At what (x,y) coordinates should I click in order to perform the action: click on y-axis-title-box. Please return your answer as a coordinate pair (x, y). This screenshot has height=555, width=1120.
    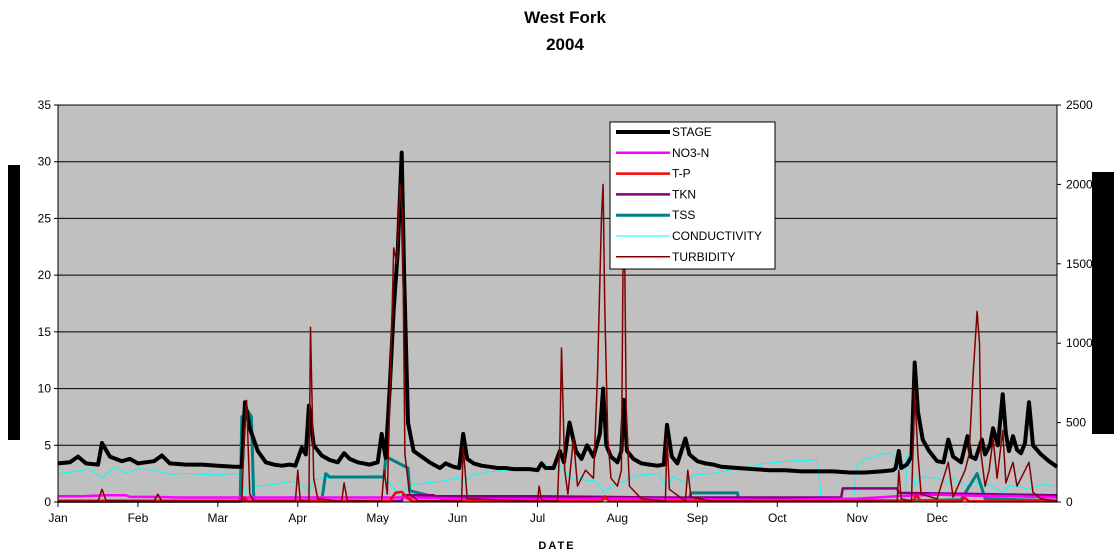
    Looking at the image, I should click on (14, 302).